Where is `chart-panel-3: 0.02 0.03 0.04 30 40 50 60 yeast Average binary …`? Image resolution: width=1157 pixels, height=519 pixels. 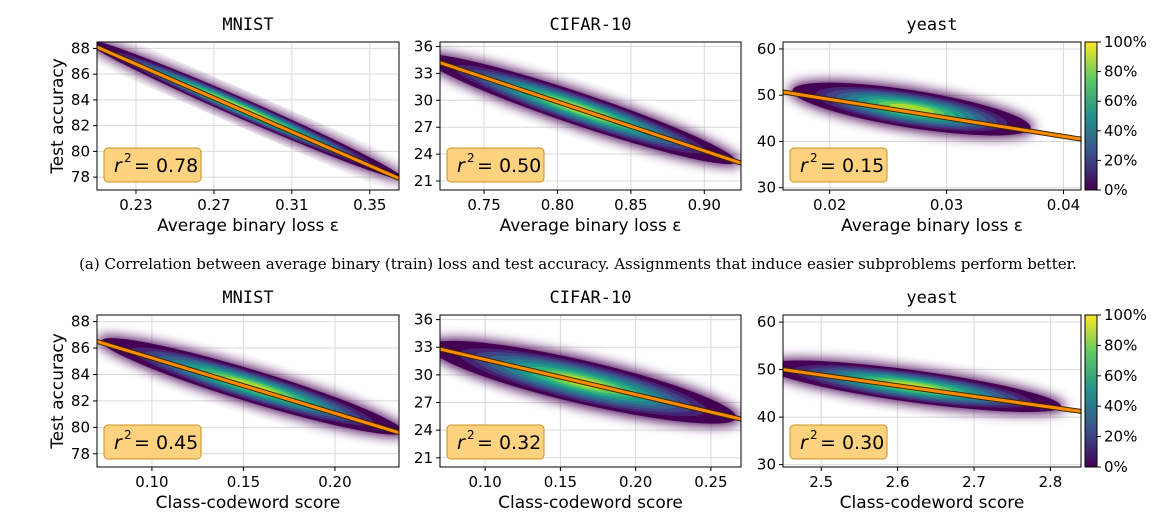 chart-panel-3: 0.02 0.03 0.04 30 40 50 60 yeast Average binary … is located at coordinates (919, 125).